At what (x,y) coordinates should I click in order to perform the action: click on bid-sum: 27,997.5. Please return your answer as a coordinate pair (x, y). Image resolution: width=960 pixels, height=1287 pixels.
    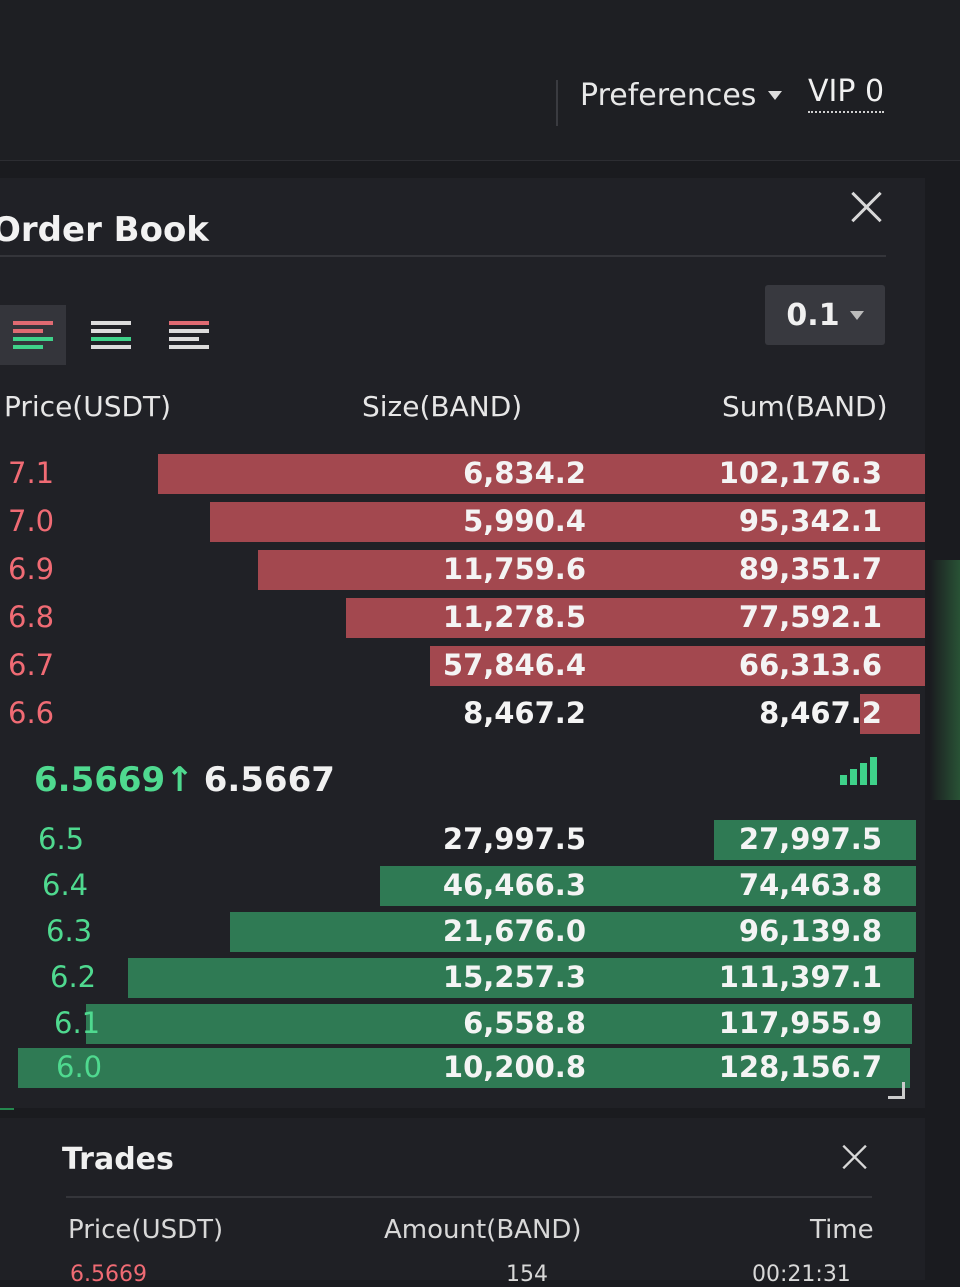
    Looking at the image, I should click on (810, 839).